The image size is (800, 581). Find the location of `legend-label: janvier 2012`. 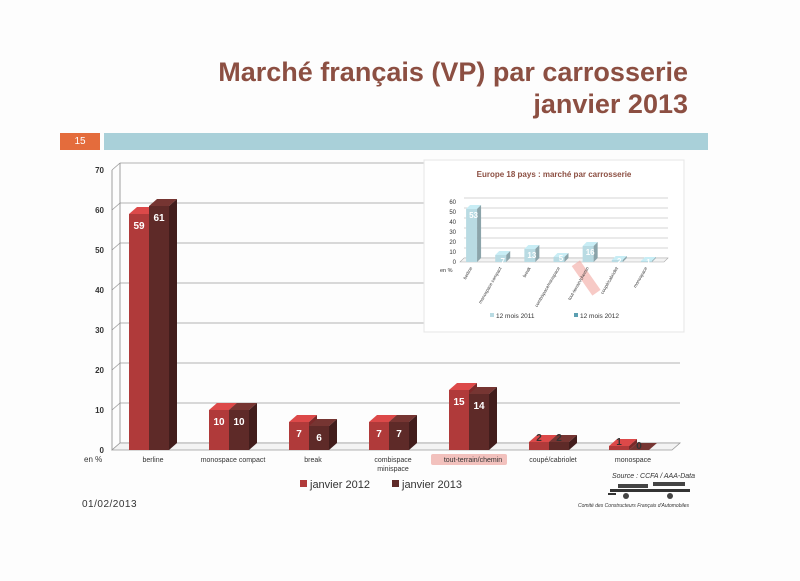

legend-label: janvier 2012 is located at coordinates (339, 485).